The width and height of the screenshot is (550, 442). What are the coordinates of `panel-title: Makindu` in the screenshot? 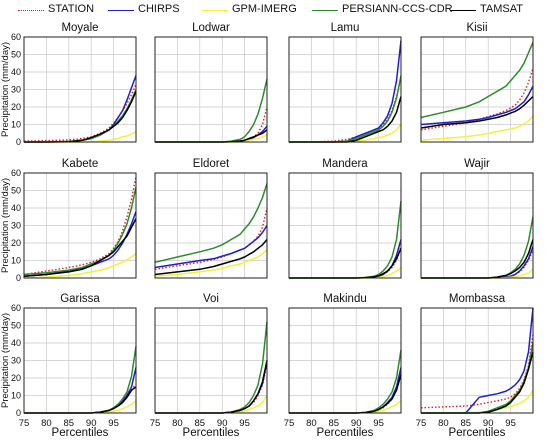 It's located at (344, 299).